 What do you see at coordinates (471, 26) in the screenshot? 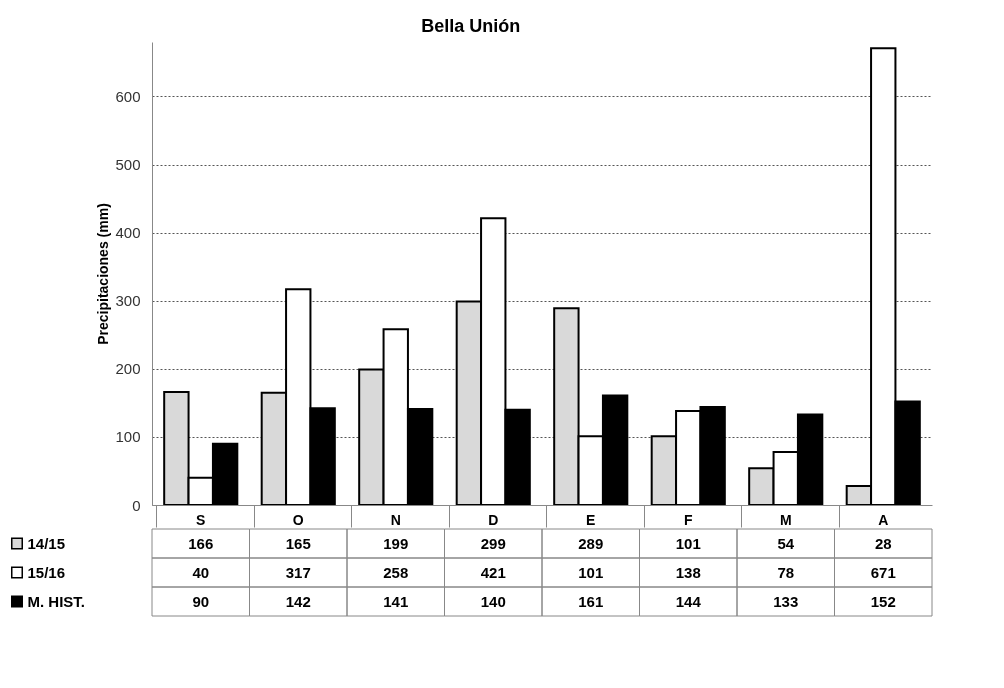
I see `chart-title: Bella Unión` at bounding box center [471, 26].